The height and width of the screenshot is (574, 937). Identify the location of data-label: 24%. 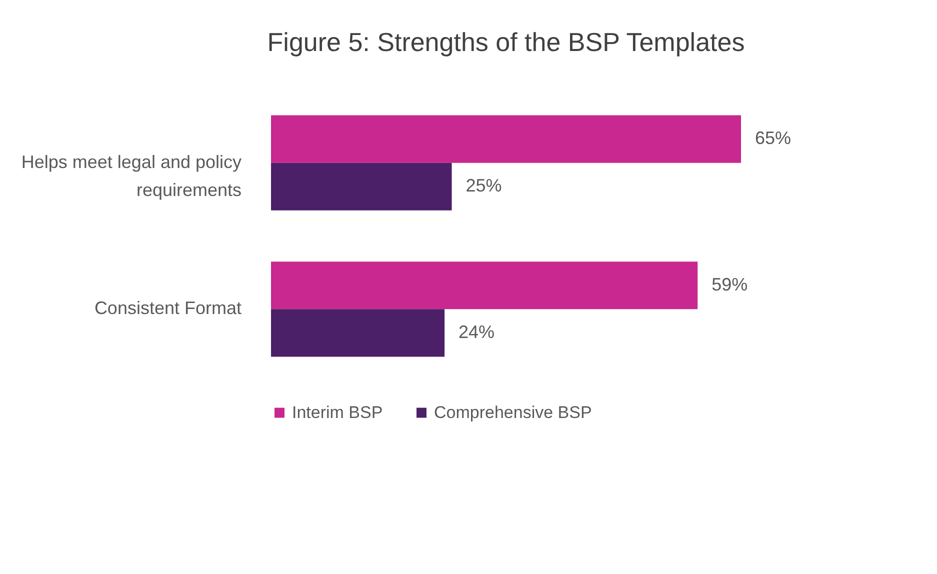
(476, 332).